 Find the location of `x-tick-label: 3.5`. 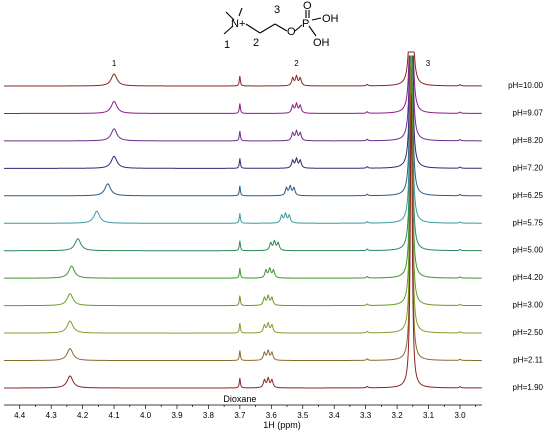

x-tick-label: 3.5 is located at coordinates (303, 415).